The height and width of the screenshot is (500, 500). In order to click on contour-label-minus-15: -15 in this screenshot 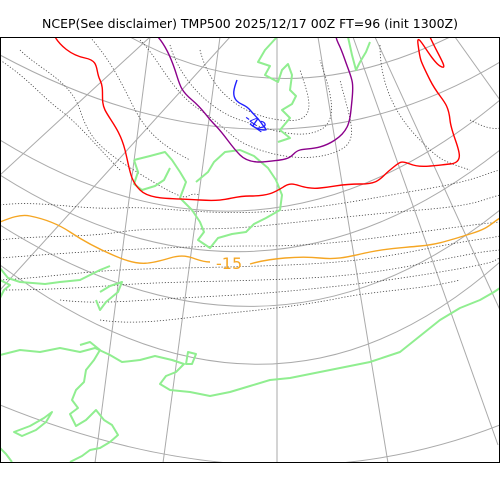, I will do `click(229, 263)`.